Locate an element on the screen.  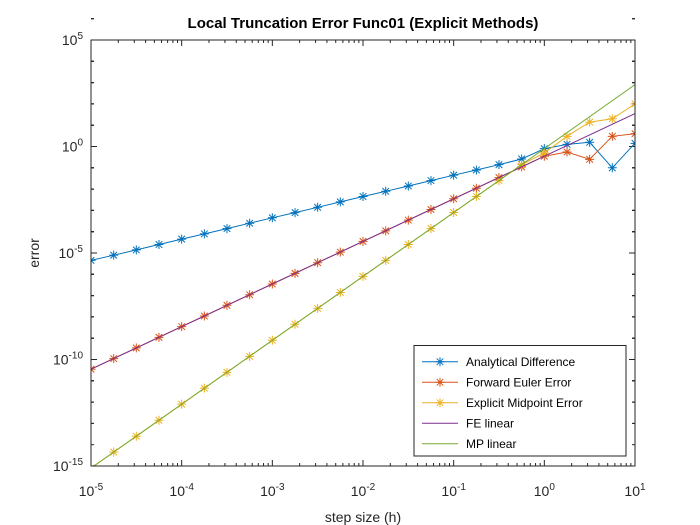
x-tick-label: 10⁻¹ is located at coordinates (453, 490).